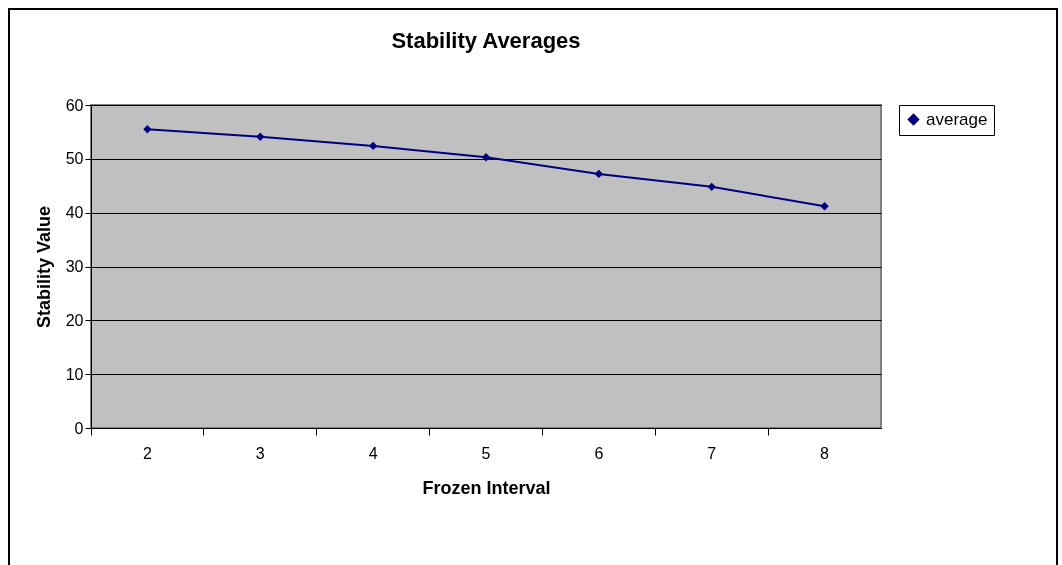 The width and height of the screenshot is (1062, 565). Describe the element at coordinates (599, 453) in the screenshot. I see `x-tick-label: 6` at that location.